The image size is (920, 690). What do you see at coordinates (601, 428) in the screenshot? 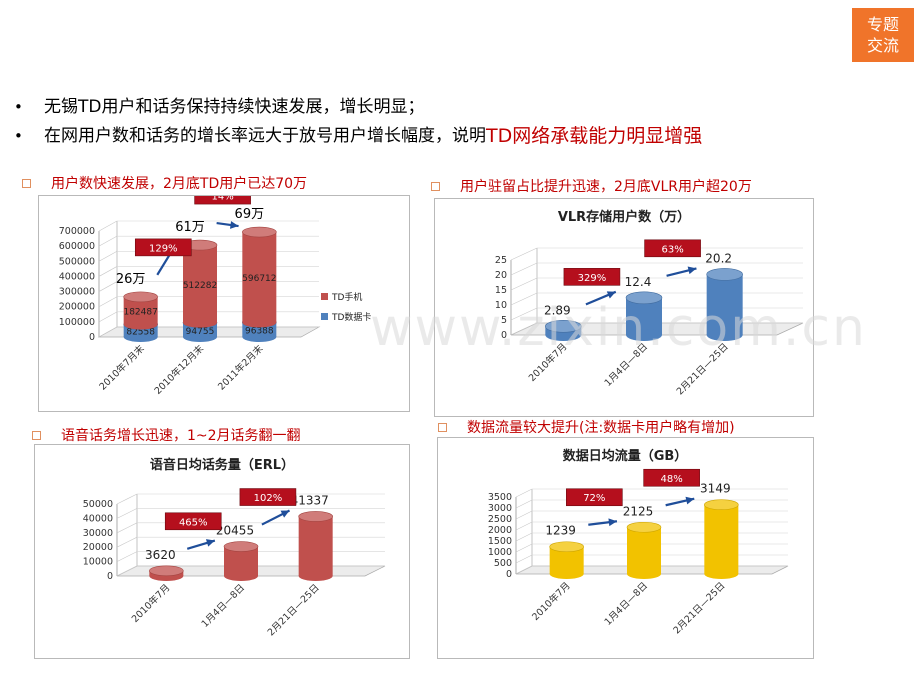
I see `caption-text: 数据流量较大提升(注:数据卡用户略有增加)` at bounding box center [601, 428].